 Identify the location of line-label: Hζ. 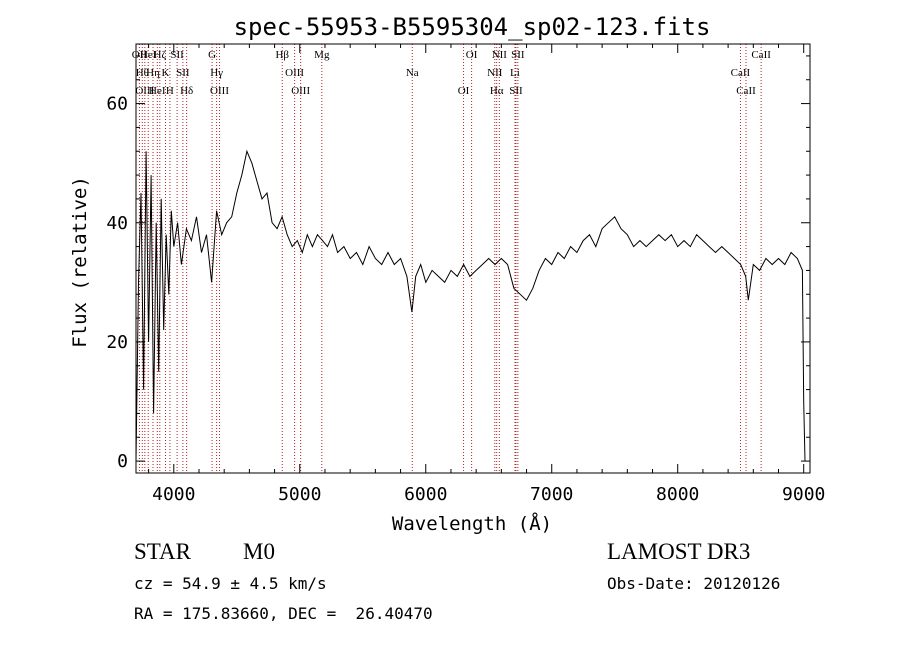
(160, 55).